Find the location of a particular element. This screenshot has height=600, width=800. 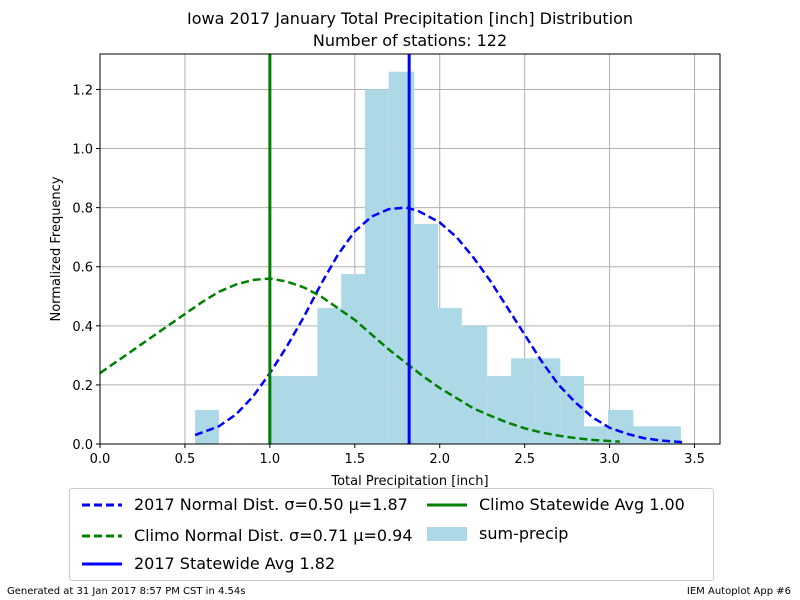

green-line-swatch-icon is located at coordinates (447, 504).